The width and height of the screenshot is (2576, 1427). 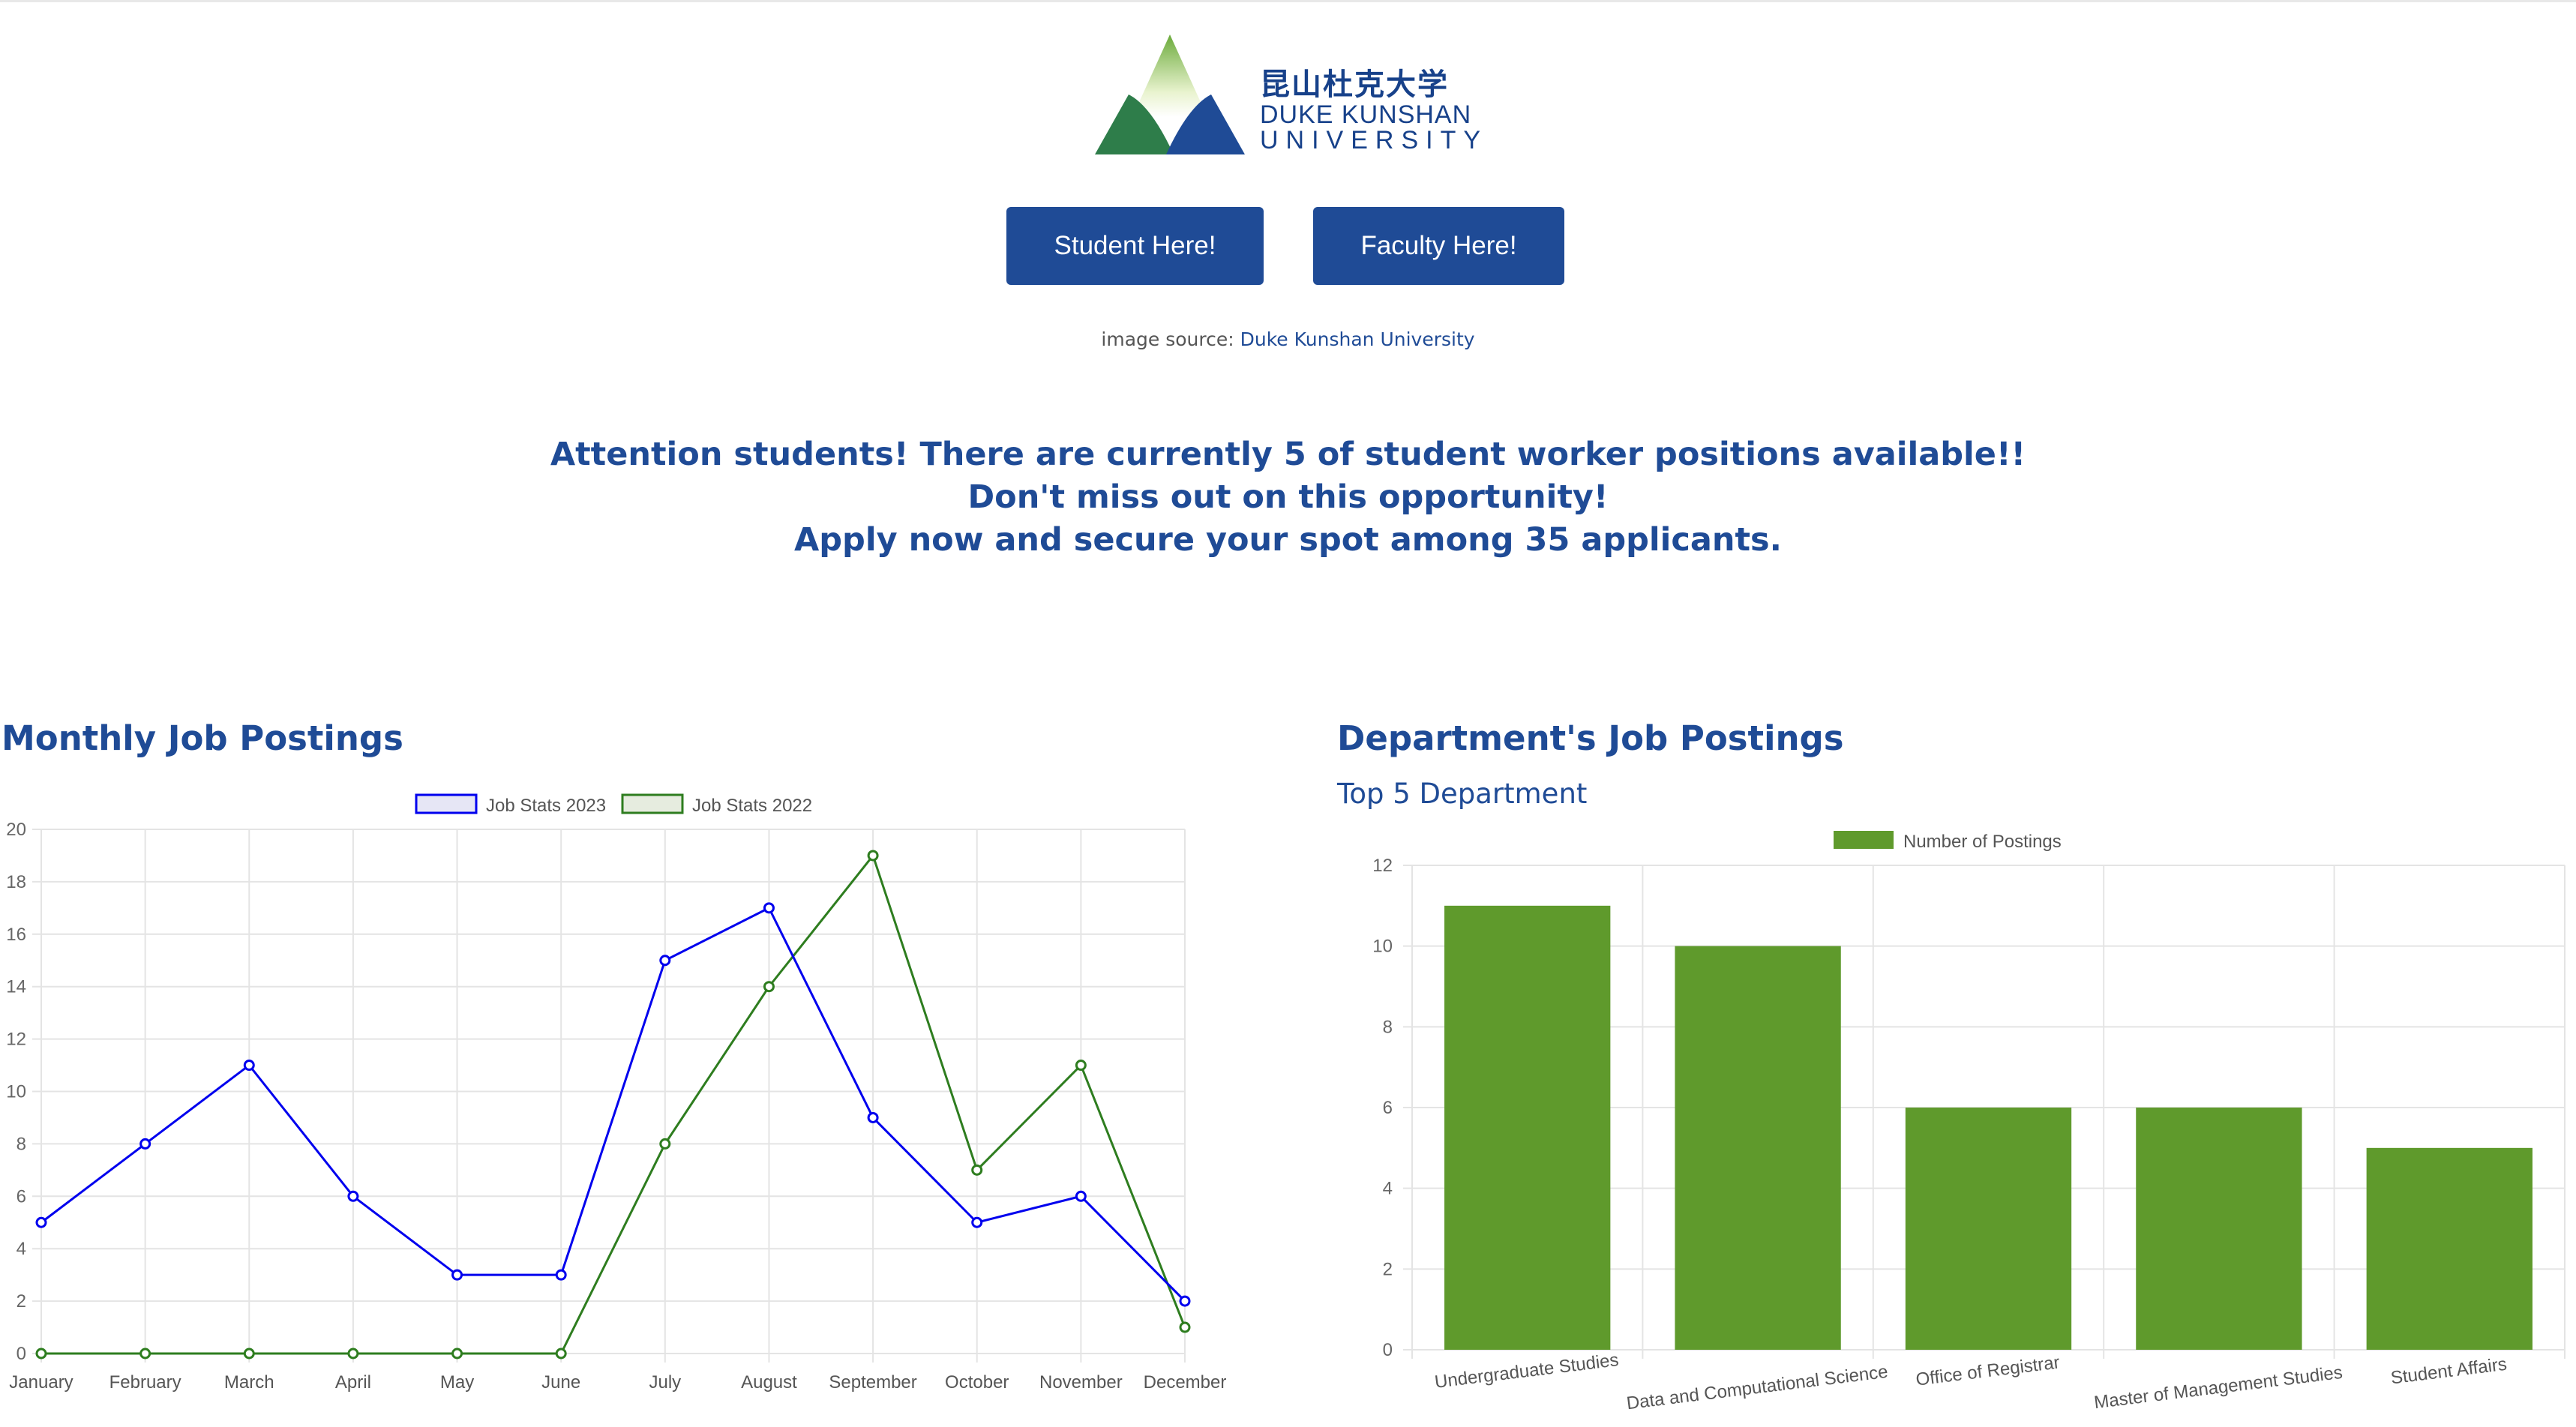 I want to click on monthly-chart-title: Monthly Job Postings, so click(x=202, y=738).